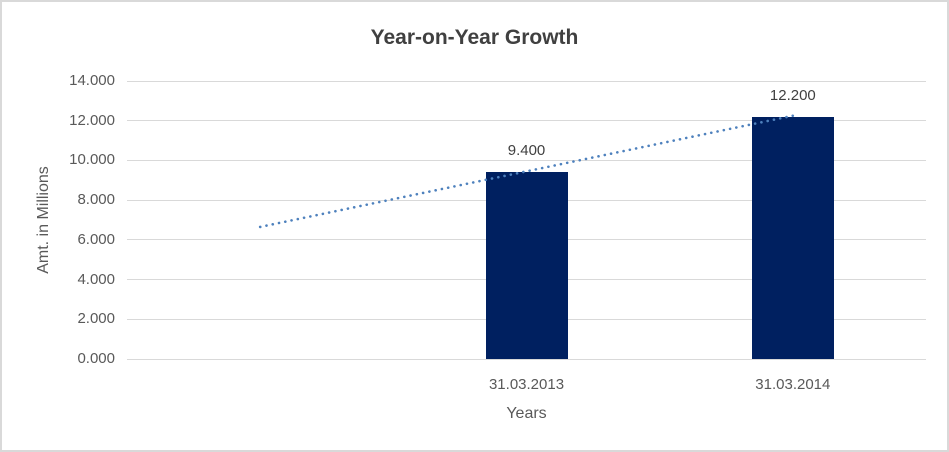 This screenshot has width=949, height=452. What do you see at coordinates (526, 151) in the screenshot?
I see `bar-data-label: 9.400` at bounding box center [526, 151].